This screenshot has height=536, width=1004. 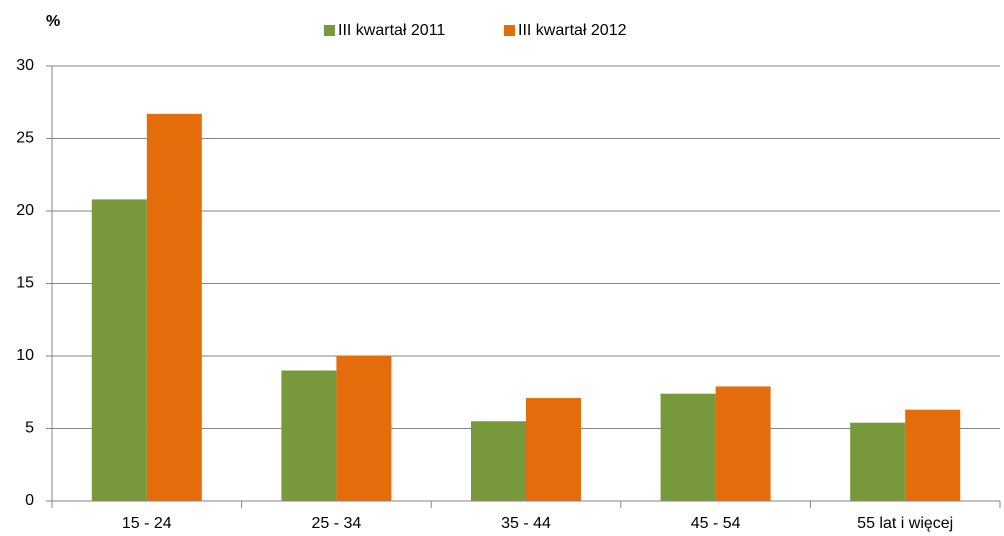 I want to click on x-tick-label: 25 - 34, so click(x=336, y=523).